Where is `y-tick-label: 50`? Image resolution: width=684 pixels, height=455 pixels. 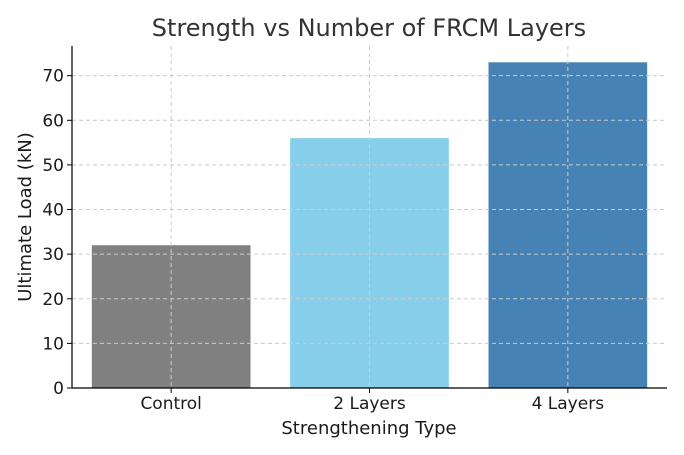
y-tick-label: 50 is located at coordinates (53, 166).